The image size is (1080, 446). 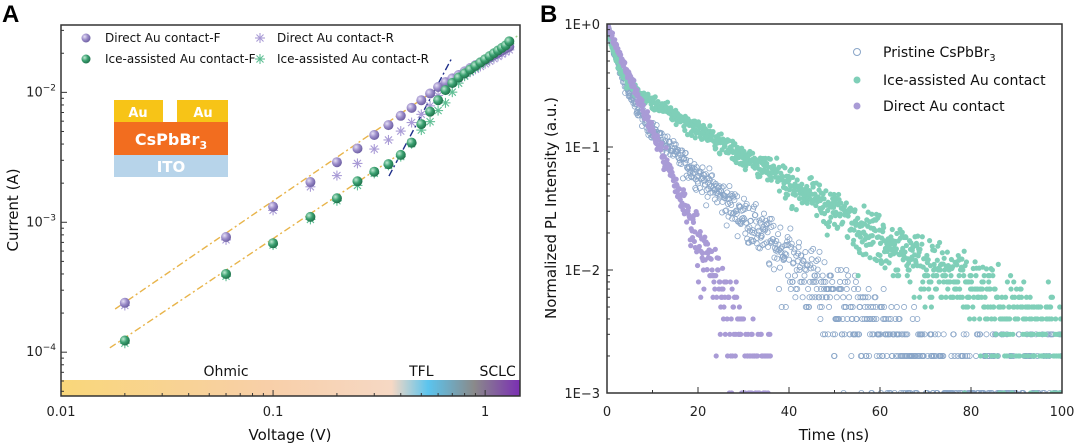 I want to click on legend-label-main: Ice-assisted Au contact, so click(x=964, y=81).